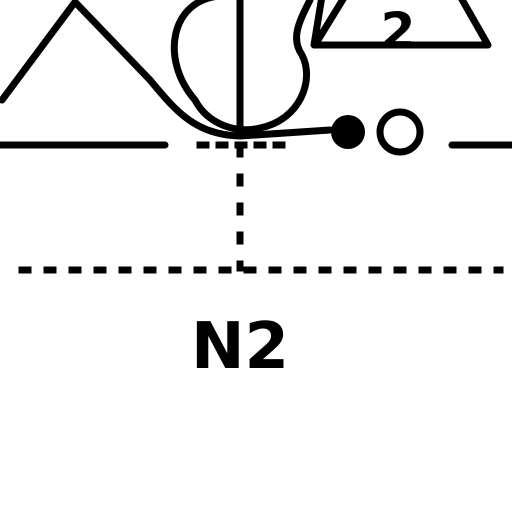  Describe the element at coordinates (398, 31) in the screenshot. I see `triangle-label: 2` at that location.